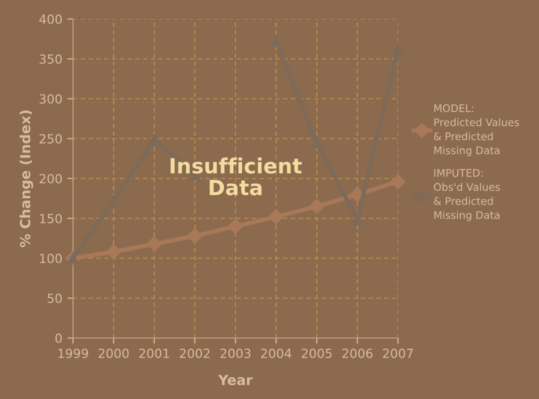 The height and width of the screenshot is (399, 539). What do you see at coordinates (357, 353) in the screenshot?
I see `x-tick-label: 2006` at bounding box center [357, 353].